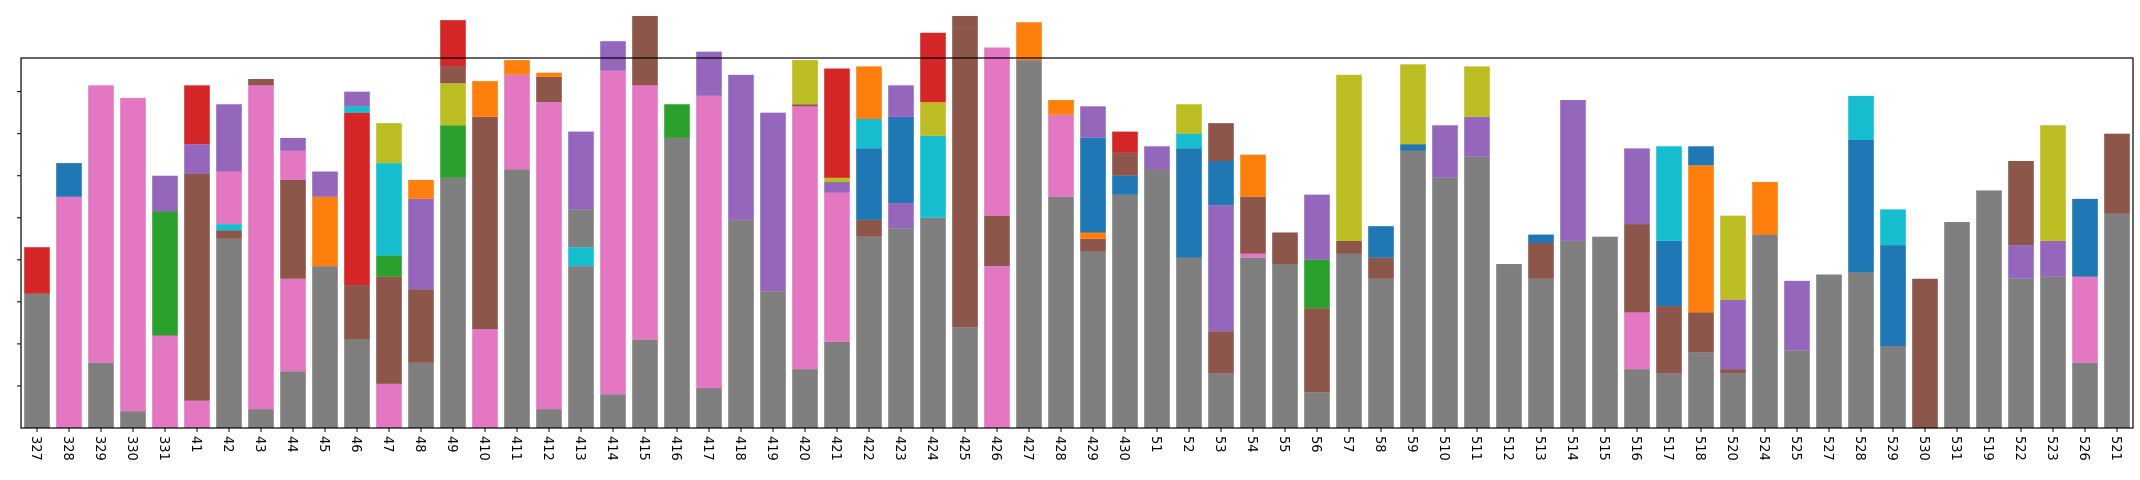 This screenshot has height=480, width=2140. Describe the element at coordinates (1123, 448) in the screenshot. I see `x-tick-label: 430` at that location.